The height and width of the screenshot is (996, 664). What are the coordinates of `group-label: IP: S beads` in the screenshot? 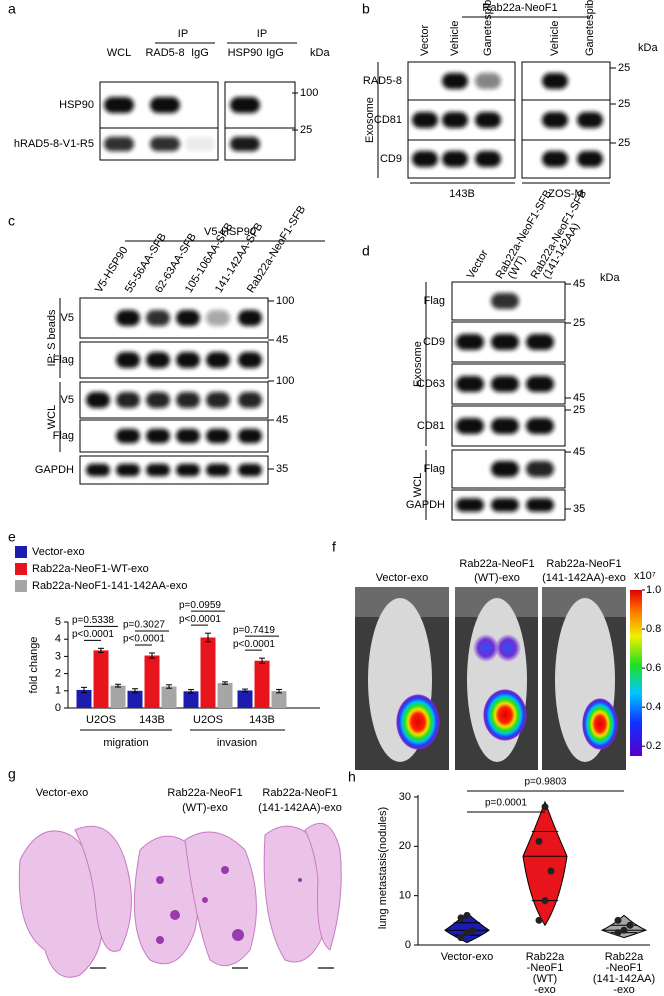 It's located at (52, 337).